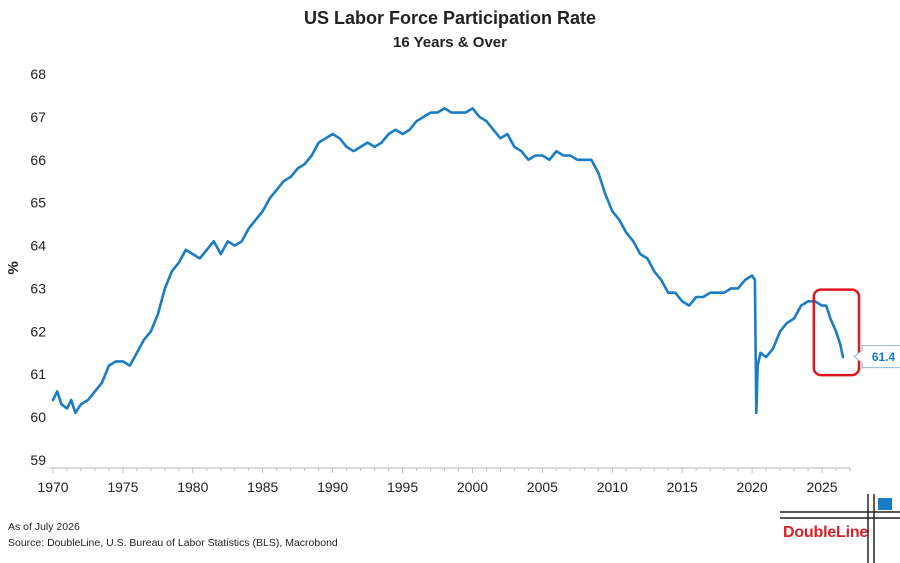 This screenshot has width=900, height=563. I want to click on x-tick-label-1995: 1995, so click(402, 487).